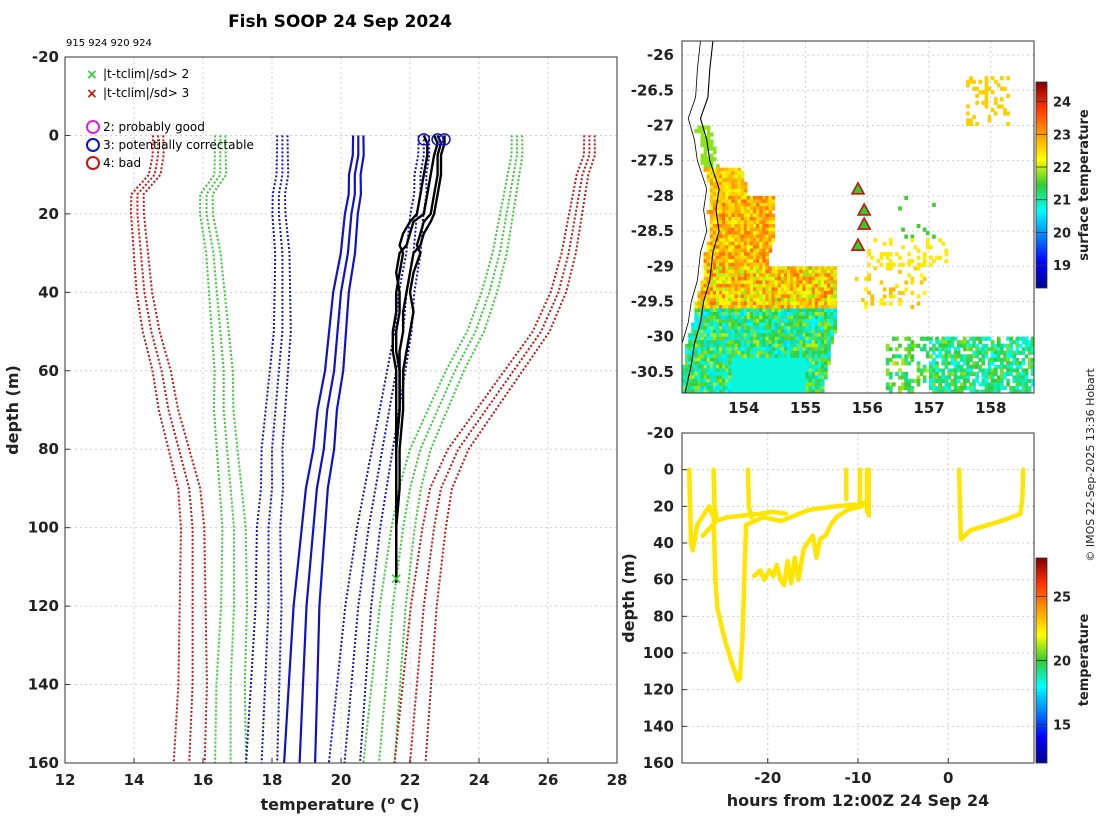 The height and width of the screenshot is (820, 1100). What do you see at coordinates (1062, 233) in the screenshot?
I see `colorbar-tick-label: 20` at bounding box center [1062, 233].